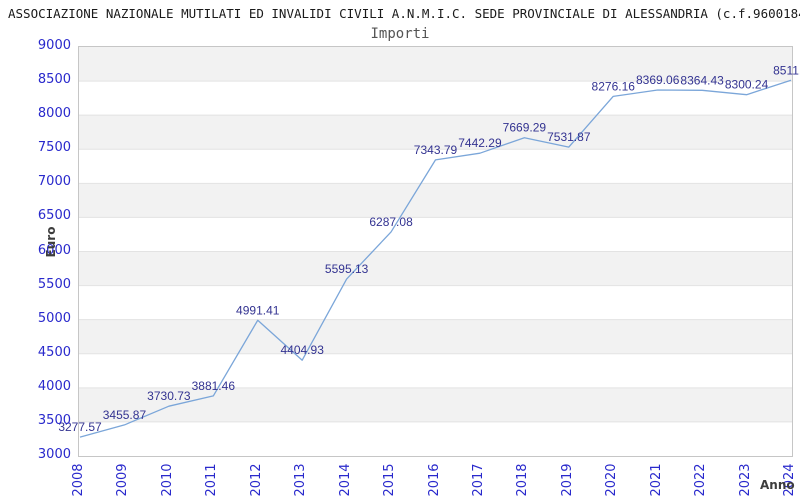 This screenshot has height=500, width=800. I want to click on data-point-label: 8511.8, so click(786, 70).